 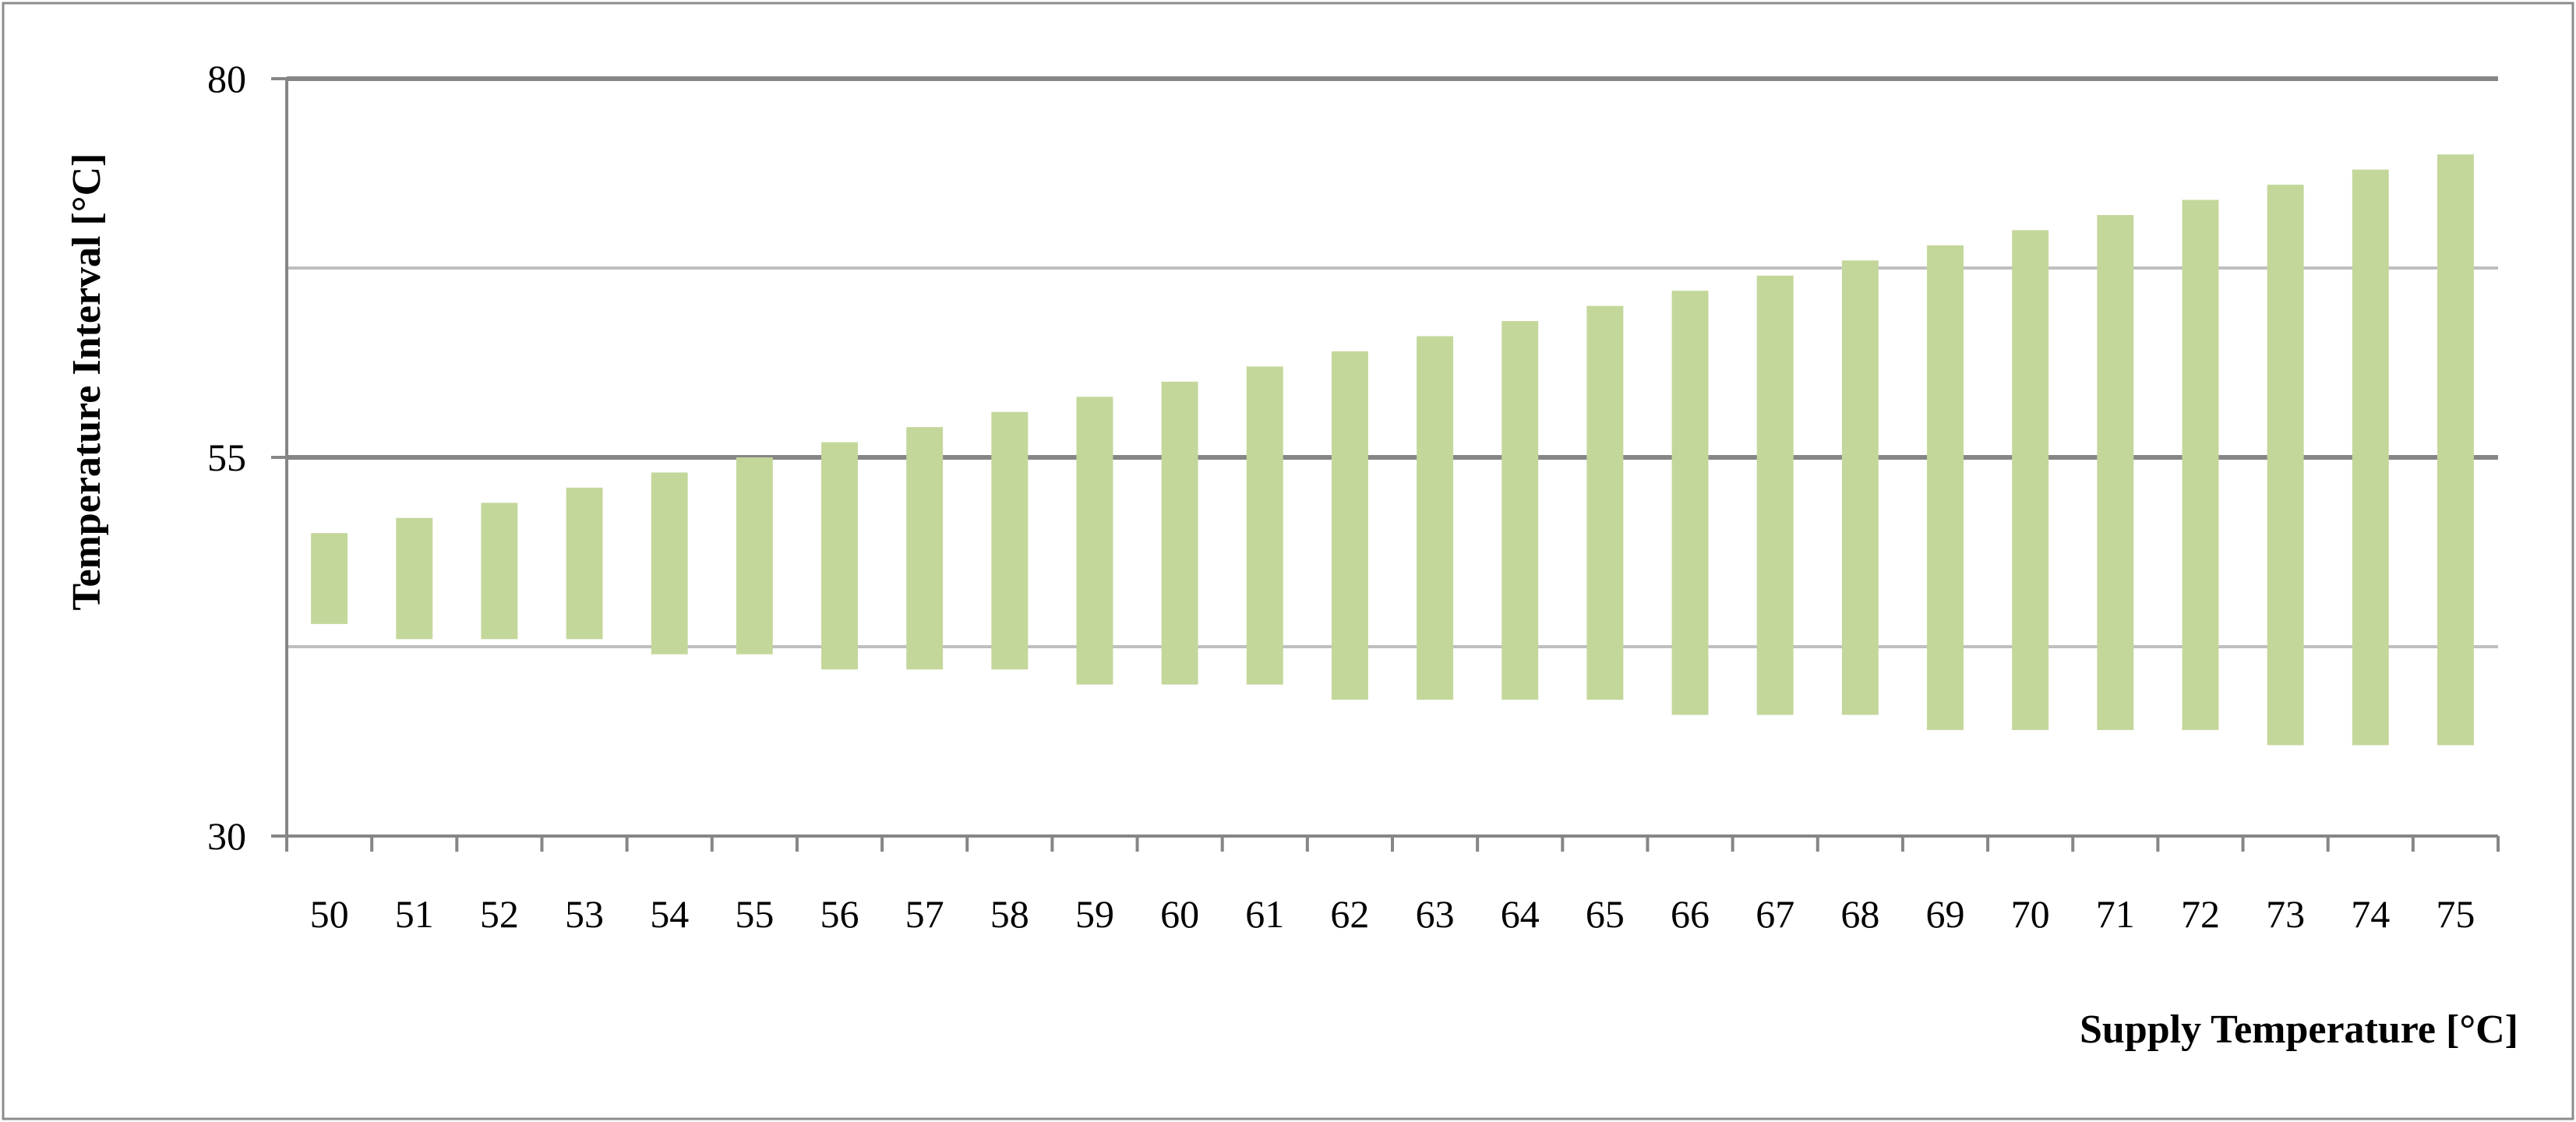 What do you see at coordinates (1690, 914) in the screenshot?
I see `x-tick-label: 66` at bounding box center [1690, 914].